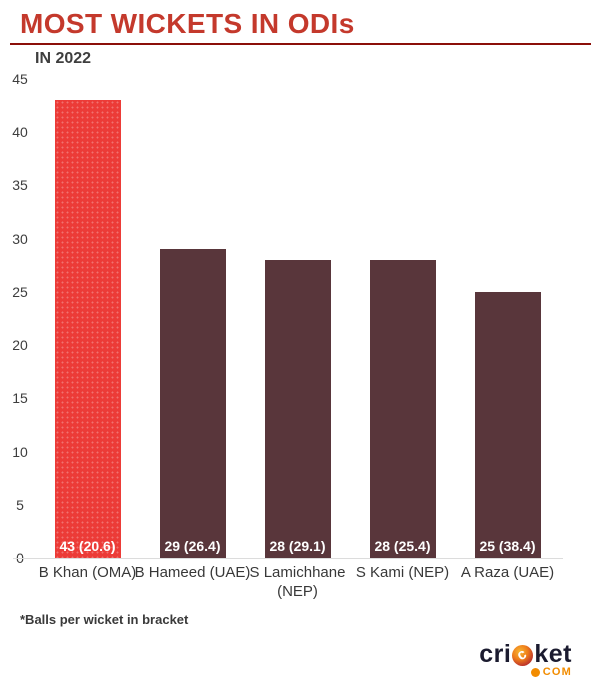 This screenshot has height=691, width=600. I want to click on title-divider, so click(300, 44).